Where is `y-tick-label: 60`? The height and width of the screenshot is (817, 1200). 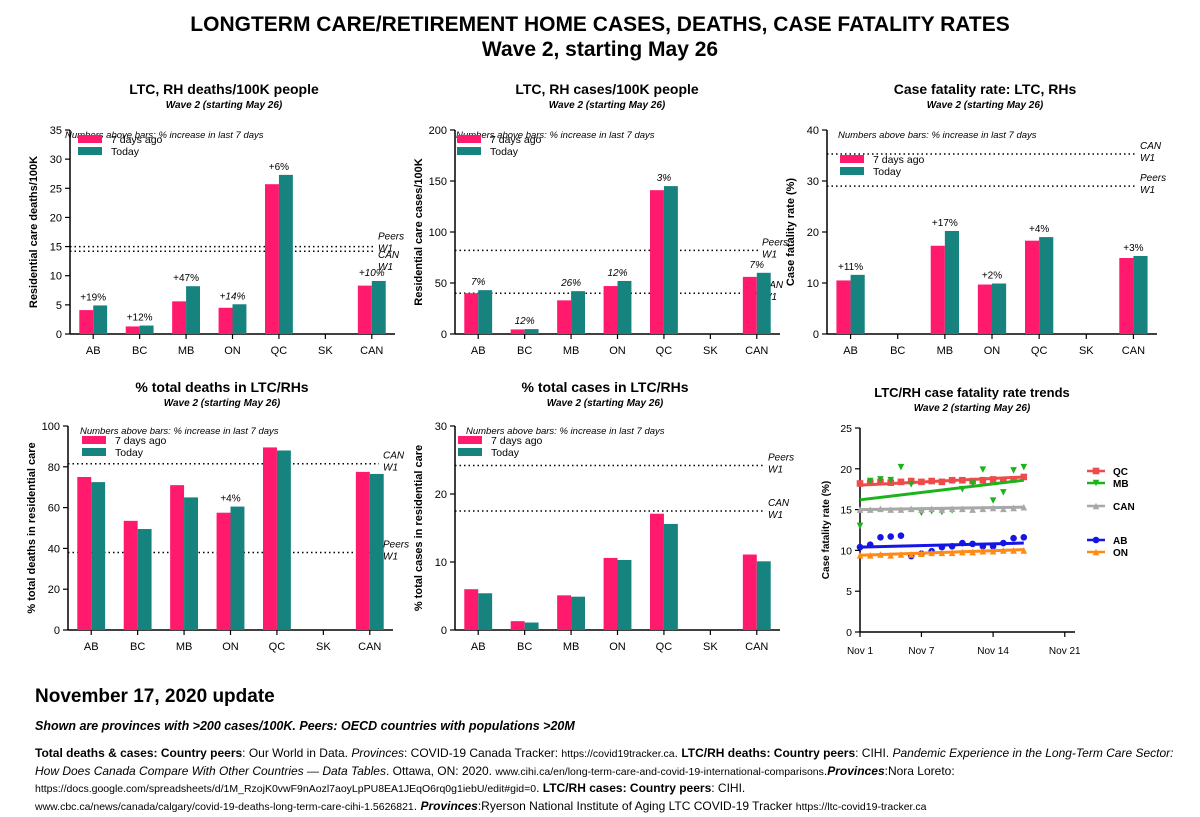
y-tick-label: 60 is located at coordinates (54, 509).